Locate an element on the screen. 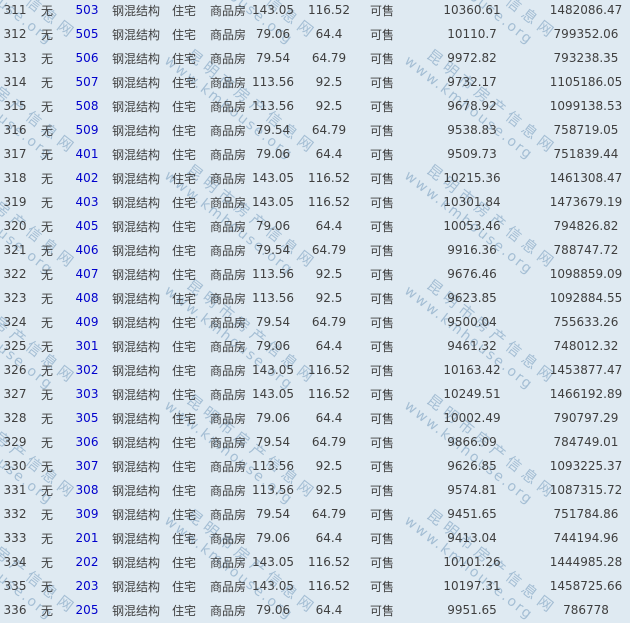  room-number-link: 307 is located at coordinates (87, 466).